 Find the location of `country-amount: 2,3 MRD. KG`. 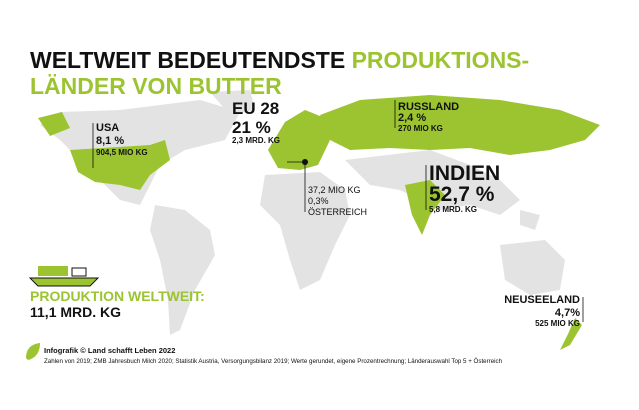

country-amount: 2,3 MRD. KG is located at coordinates (256, 140).